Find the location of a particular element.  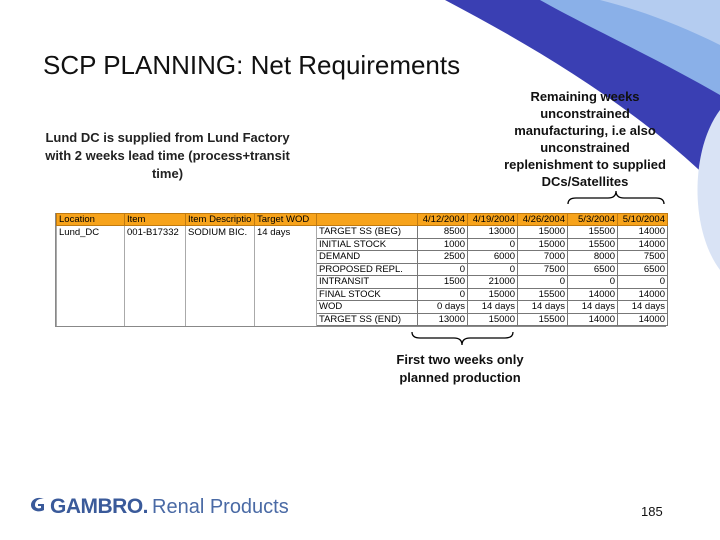

header-measure is located at coordinates (367, 219).